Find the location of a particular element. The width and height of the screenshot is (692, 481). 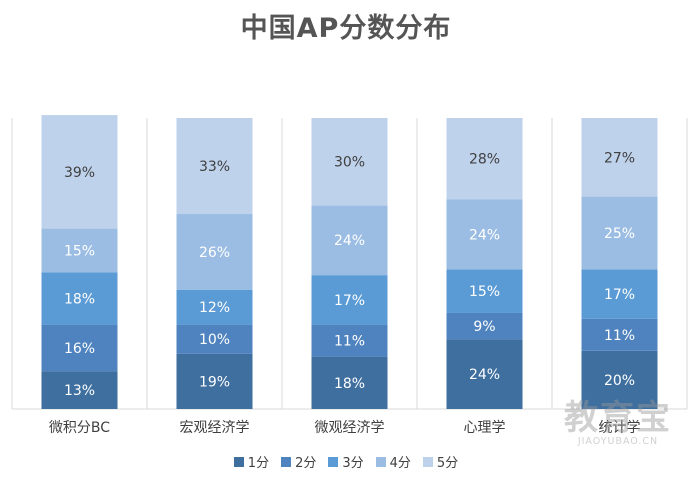

data-label: 12% is located at coordinates (214, 308).